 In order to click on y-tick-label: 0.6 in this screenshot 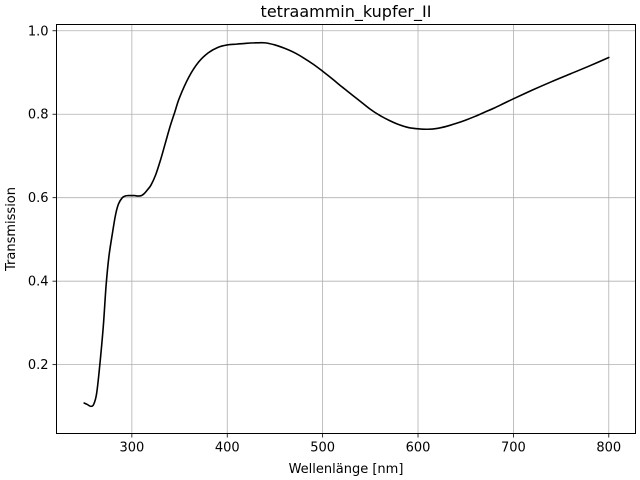, I will do `click(38, 198)`.